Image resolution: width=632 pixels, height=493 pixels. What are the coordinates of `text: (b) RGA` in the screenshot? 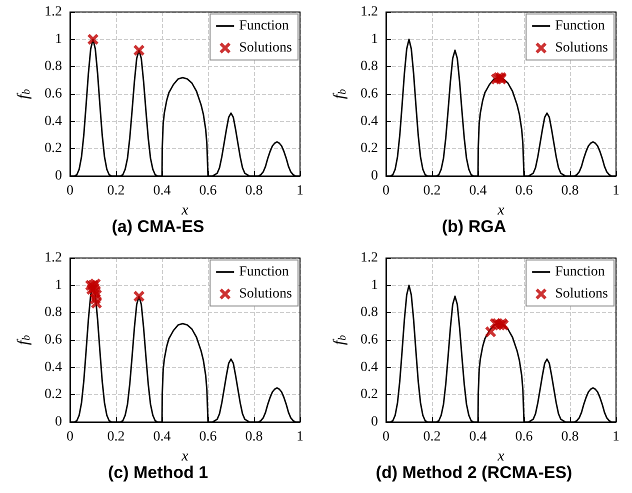 It's located at (474, 226).